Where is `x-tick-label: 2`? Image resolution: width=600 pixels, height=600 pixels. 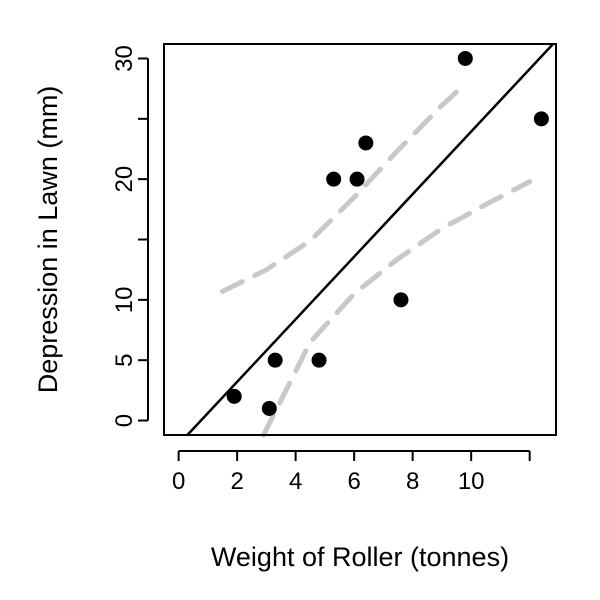
x-tick-label: 2 is located at coordinates (236, 481).